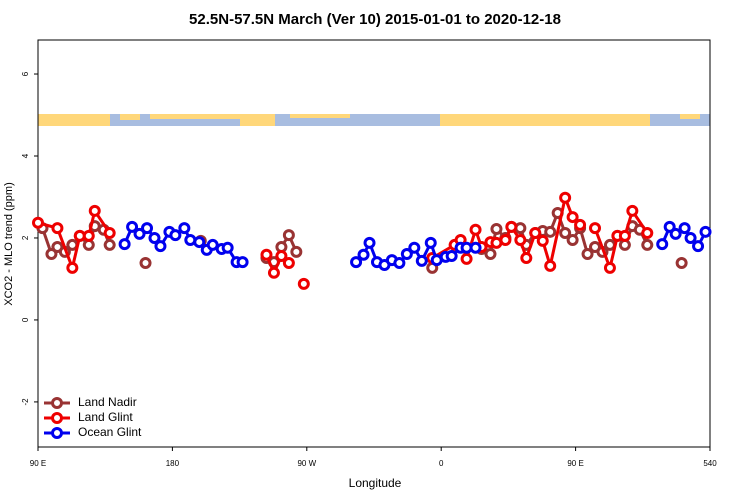 Image resolution: width=750 pixels, height=500 pixels. I want to click on legend-label: Ocean Glint, so click(110, 432).